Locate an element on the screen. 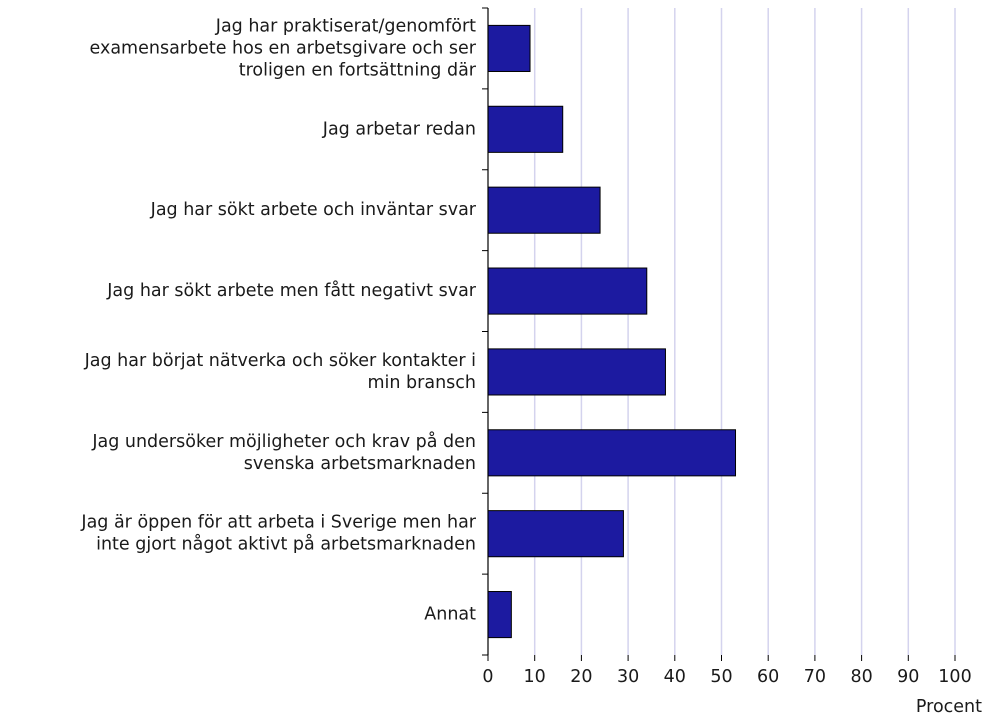 The width and height of the screenshot is (991, 718). x-tick-label: 20 is located at coordinates (581, 677).